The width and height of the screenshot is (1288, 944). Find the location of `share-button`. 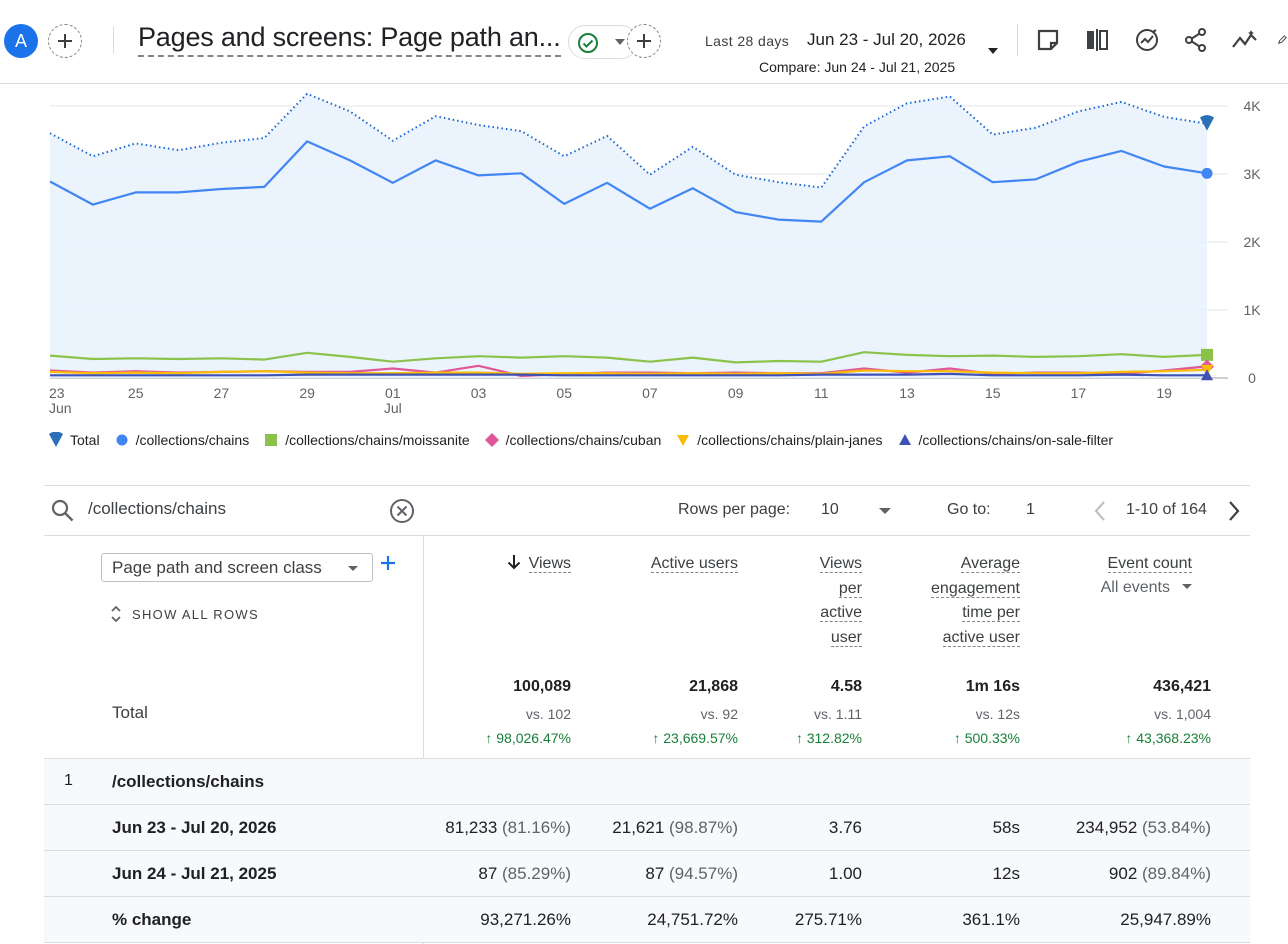

share-button is located at coordinates (1196, 40).